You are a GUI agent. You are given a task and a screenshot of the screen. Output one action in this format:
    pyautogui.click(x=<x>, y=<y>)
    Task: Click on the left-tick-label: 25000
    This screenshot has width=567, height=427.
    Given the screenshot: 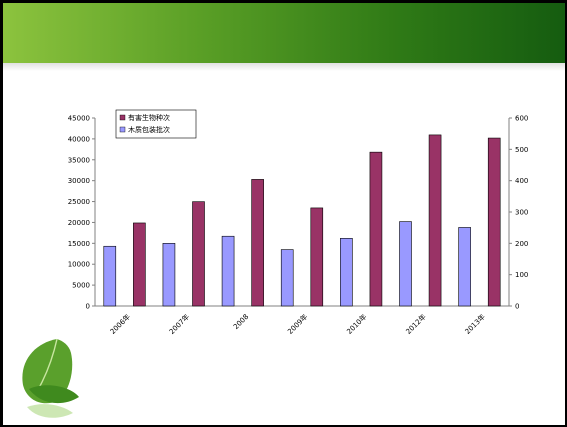 What is the action you would take?
    pyautogui.click(x=79, y=202)
    